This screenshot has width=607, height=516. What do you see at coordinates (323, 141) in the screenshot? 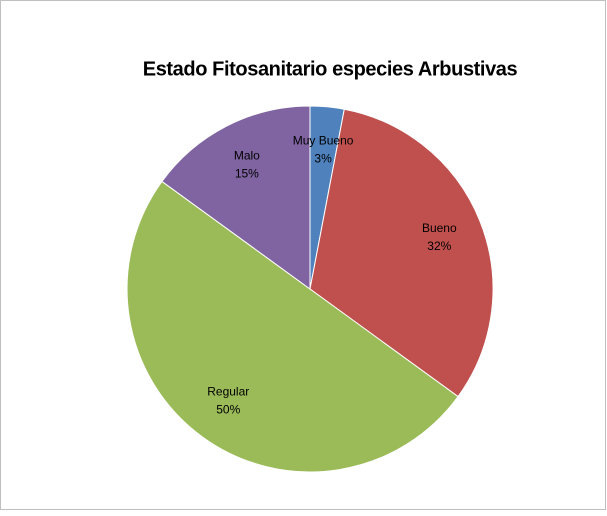
I see `slice-category-label: Muy Bueno` at bounding box center [323, 141].